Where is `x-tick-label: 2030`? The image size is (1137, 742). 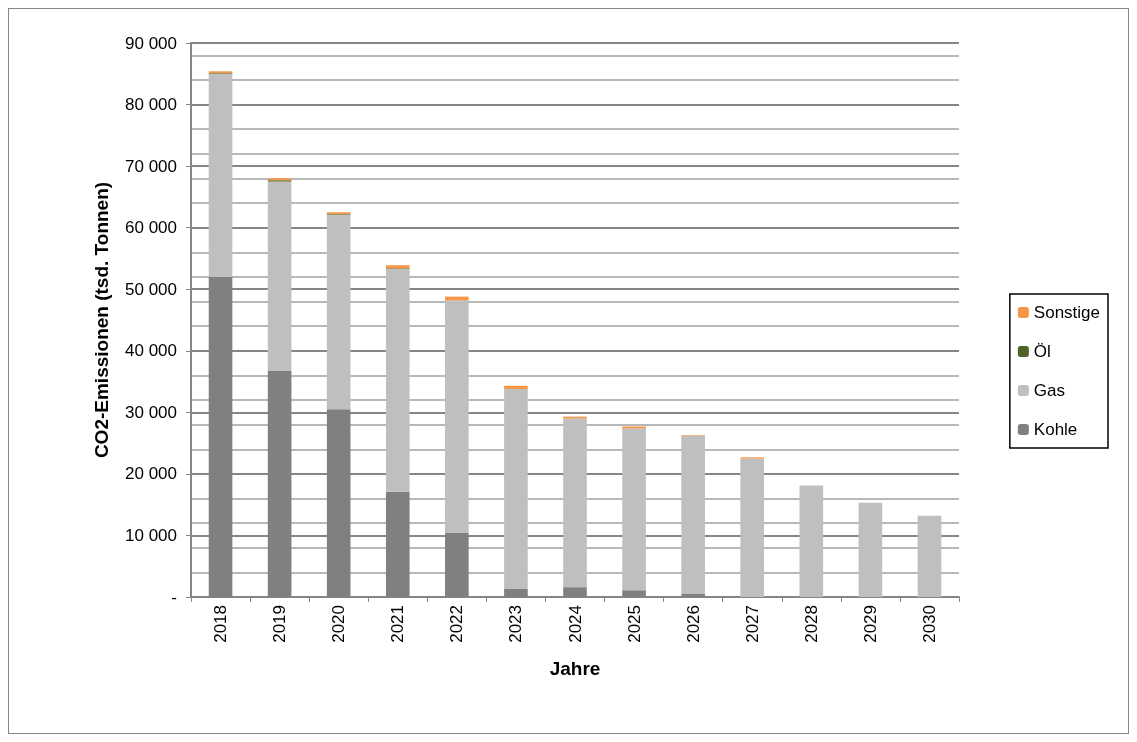 x-tick-label: 2030 is located at coordinates (929, 624).